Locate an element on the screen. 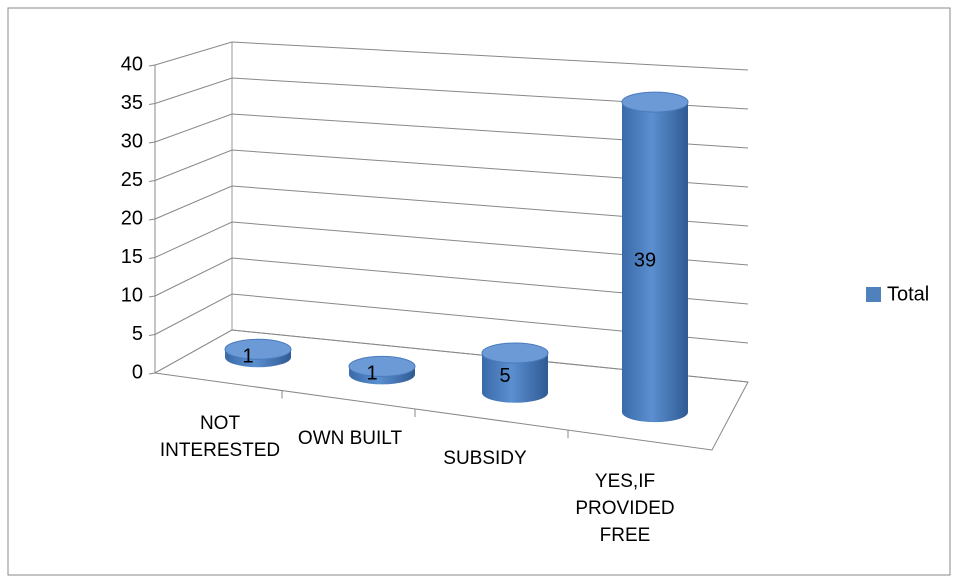  y-tick-label: 30 is located at coordinates (132, 141).